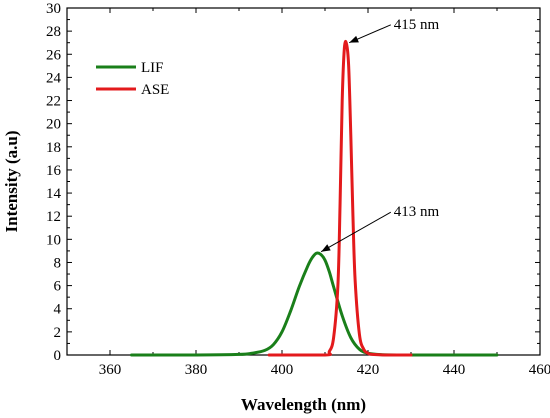 Image resolution: width=550 pixels, height=418 pixels. Describe the element at coordinates (54, 171) in the screenshot. I see `y-tick-label: 16` at that location.